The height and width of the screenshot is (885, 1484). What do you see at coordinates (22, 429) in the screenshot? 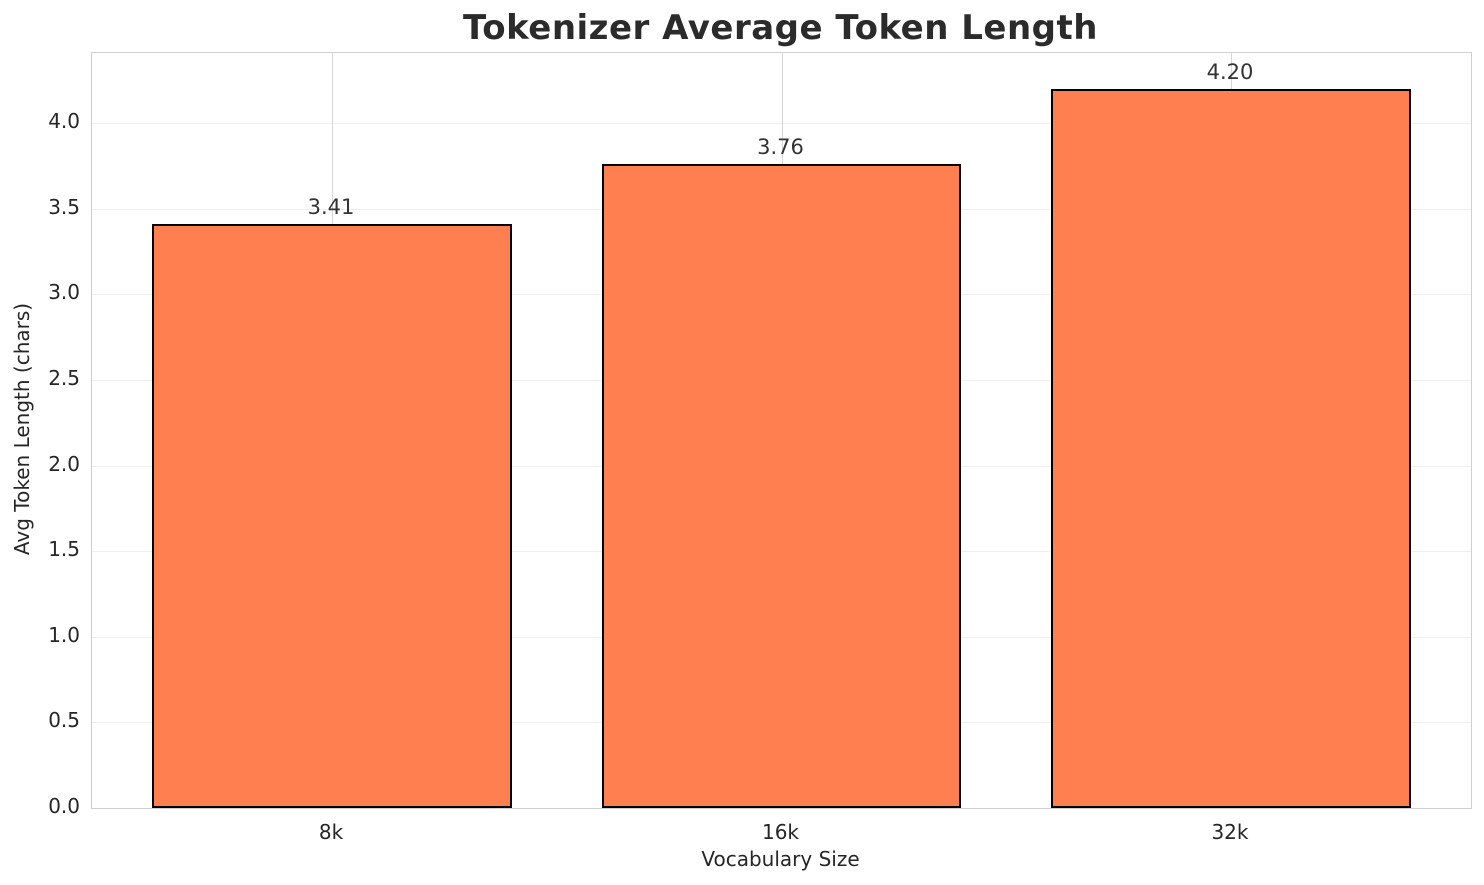
I see `y-axis-label: Avg Token Length (chars)` at bounding box center [22, 429].